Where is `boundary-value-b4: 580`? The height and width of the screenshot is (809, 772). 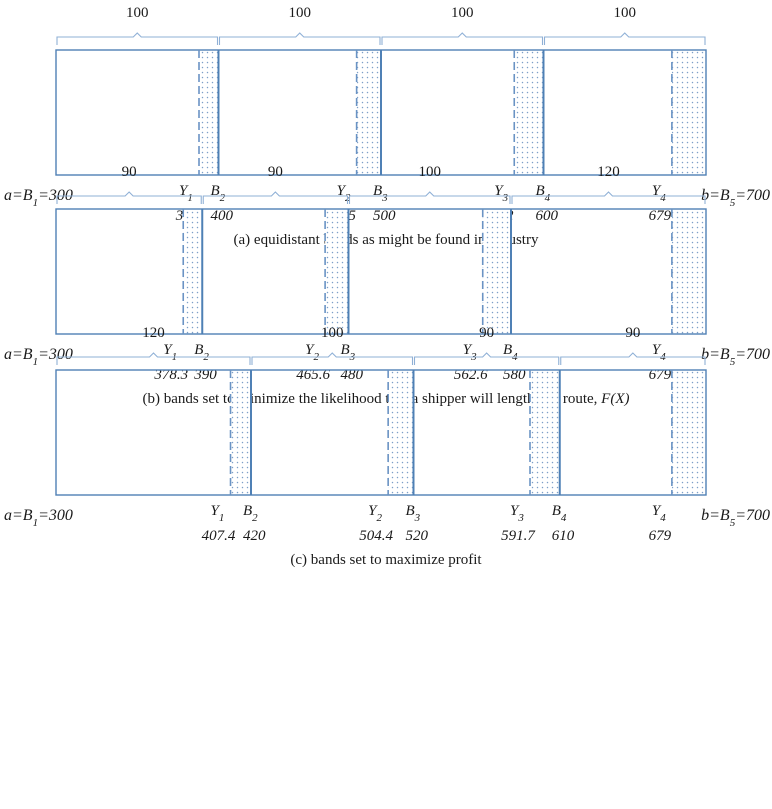
boundary-value-b4: 580 is located at coordinates (514, 375).